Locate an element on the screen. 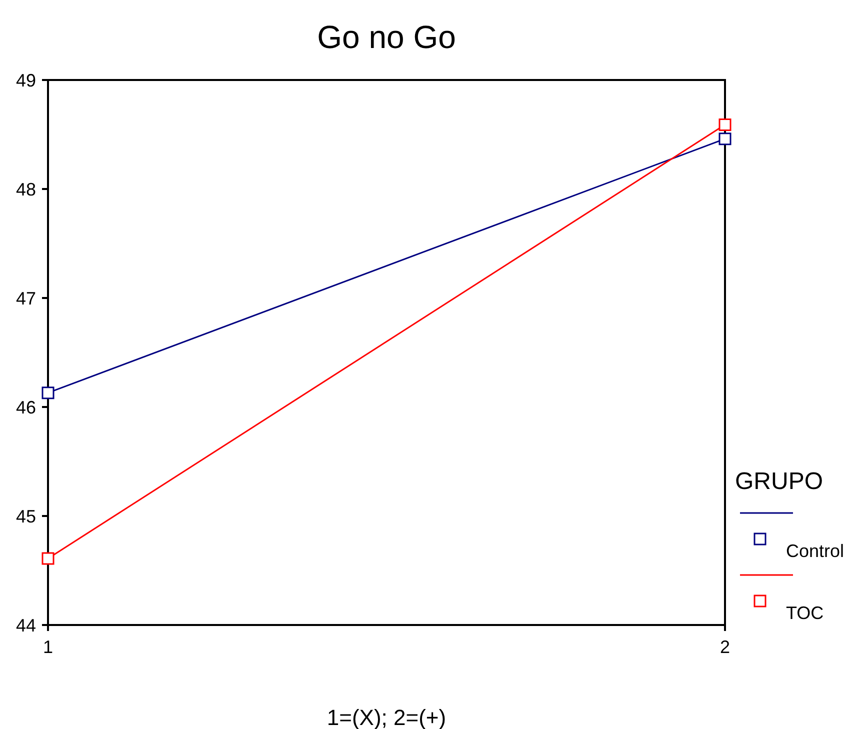 The width and height of the screenshot is (856, 729). legend-title: GRUPO is located at coordinates (779, 481).